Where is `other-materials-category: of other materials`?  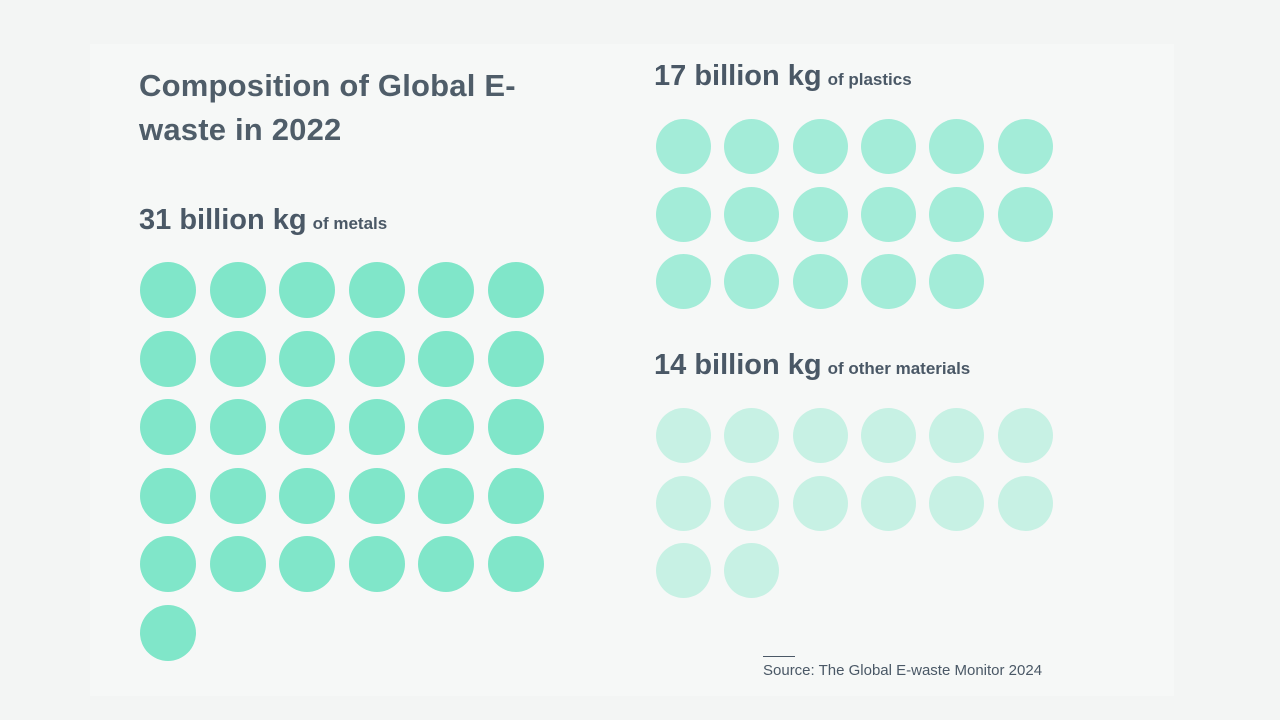 other-materials-category: of other materials is located at coordinates (899, 368).